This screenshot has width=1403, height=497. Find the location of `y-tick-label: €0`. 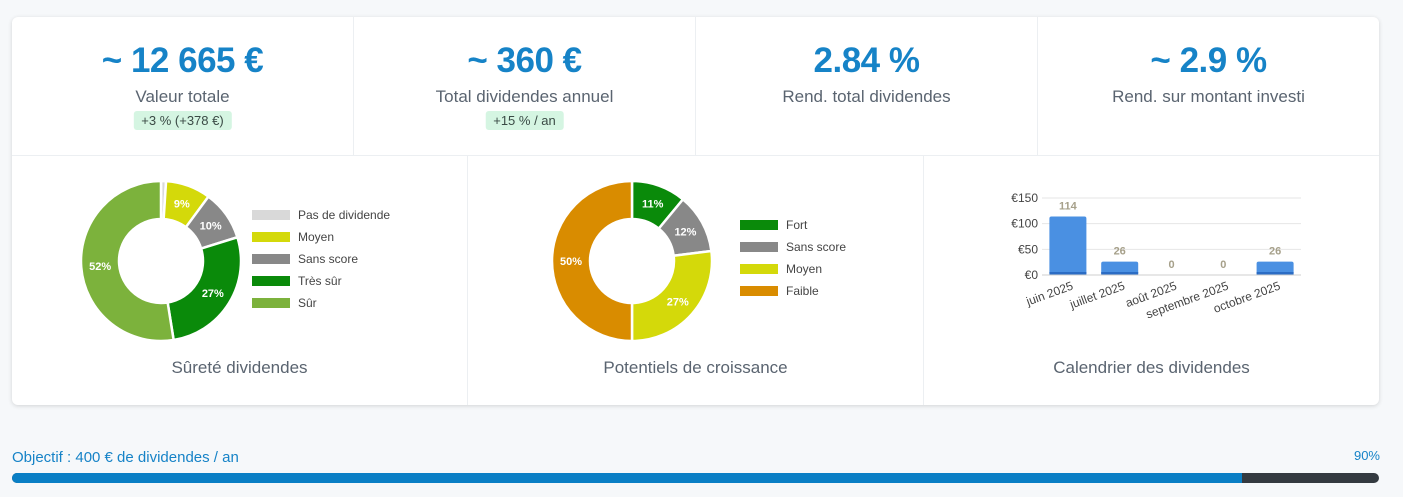

y-tick-label: €0 is located at coordinates (1032, 275).